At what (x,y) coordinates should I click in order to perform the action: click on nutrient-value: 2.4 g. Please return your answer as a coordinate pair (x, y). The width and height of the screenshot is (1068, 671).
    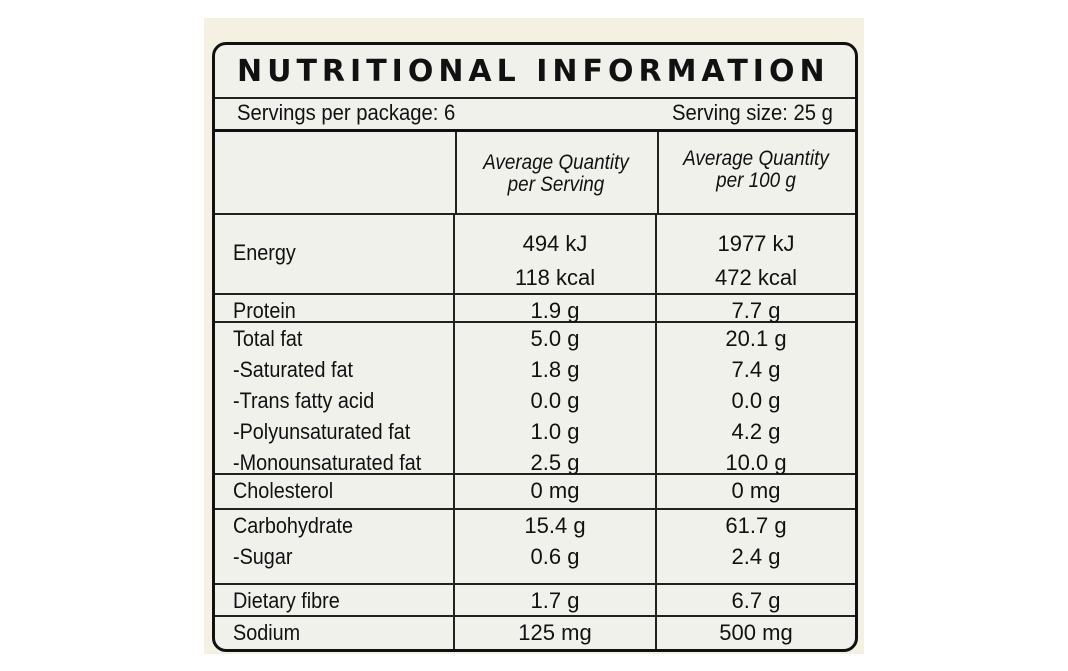
    Looking at the image, I should click on (756, 556).